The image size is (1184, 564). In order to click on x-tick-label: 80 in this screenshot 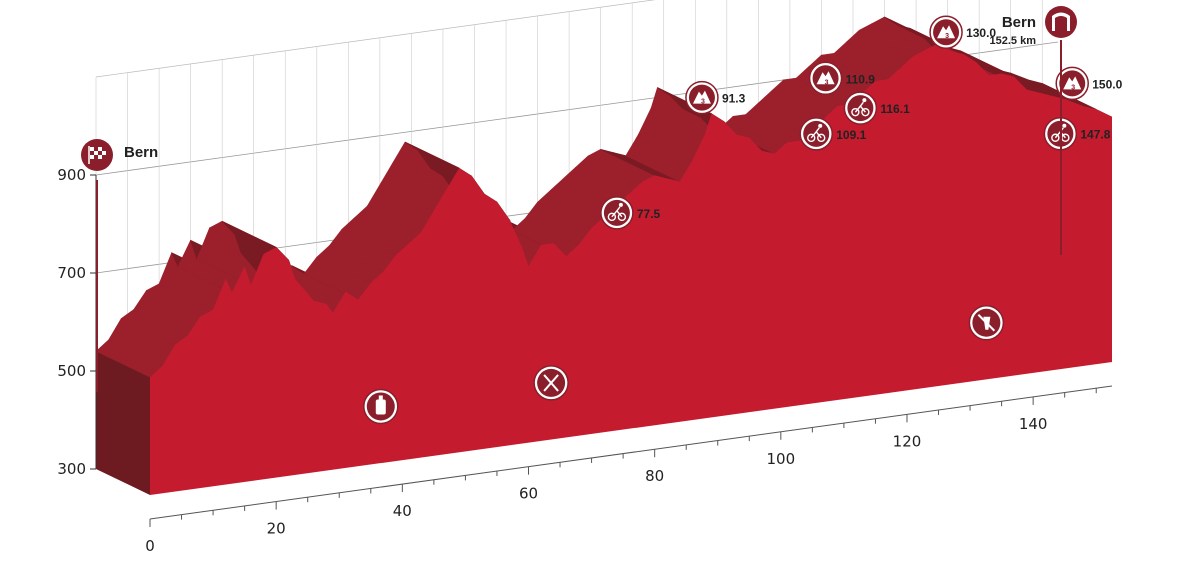, I will do `click(654, 476)`.